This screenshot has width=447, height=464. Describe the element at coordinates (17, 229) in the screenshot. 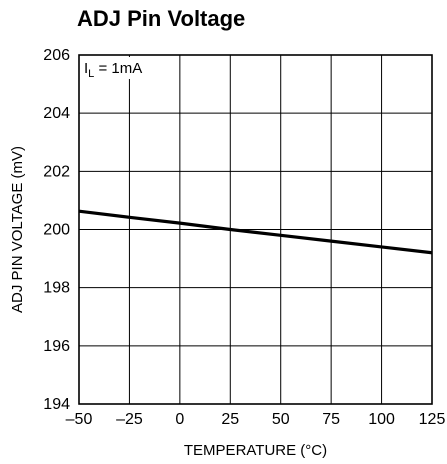

I see `y-axis-label: ADJ PIN VOLTAGE (mV)` at that location.